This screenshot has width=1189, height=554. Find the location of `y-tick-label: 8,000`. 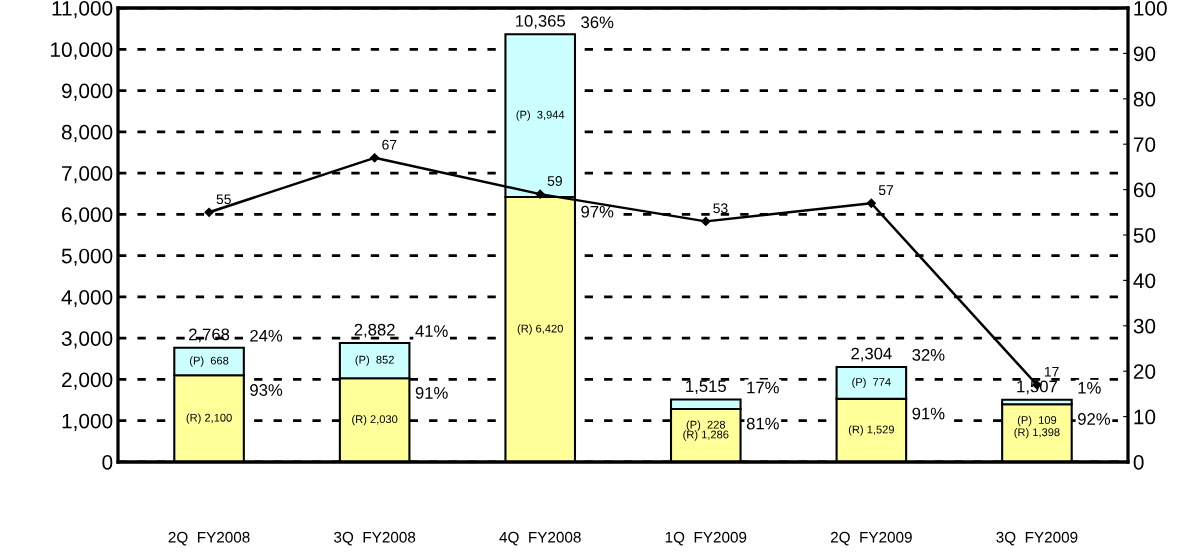

y-tick-label: 8,000 is located at coordinates (87, 133).